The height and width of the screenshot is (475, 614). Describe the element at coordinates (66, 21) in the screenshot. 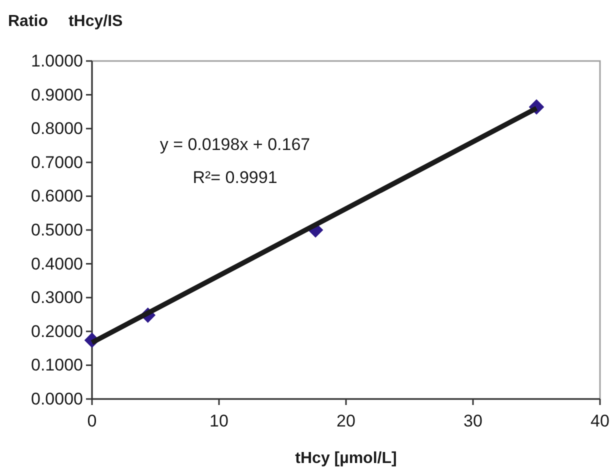

I see `y-axis-title: Ratio tHcy/IS` at that location.